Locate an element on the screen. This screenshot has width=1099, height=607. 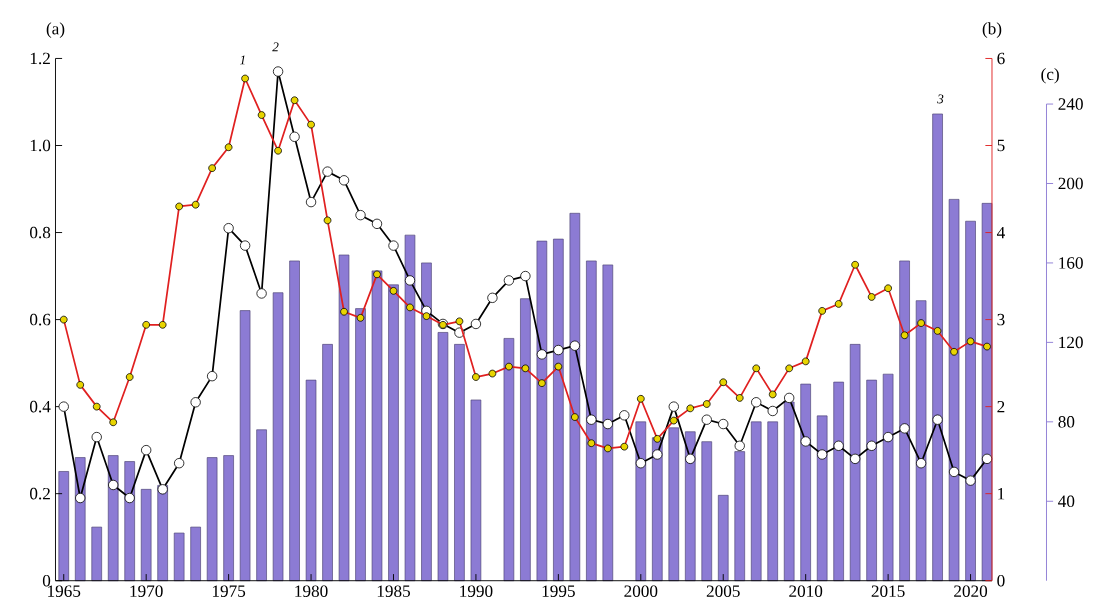
y-tick-label: 0.6 is located at coordinates (40, 319).